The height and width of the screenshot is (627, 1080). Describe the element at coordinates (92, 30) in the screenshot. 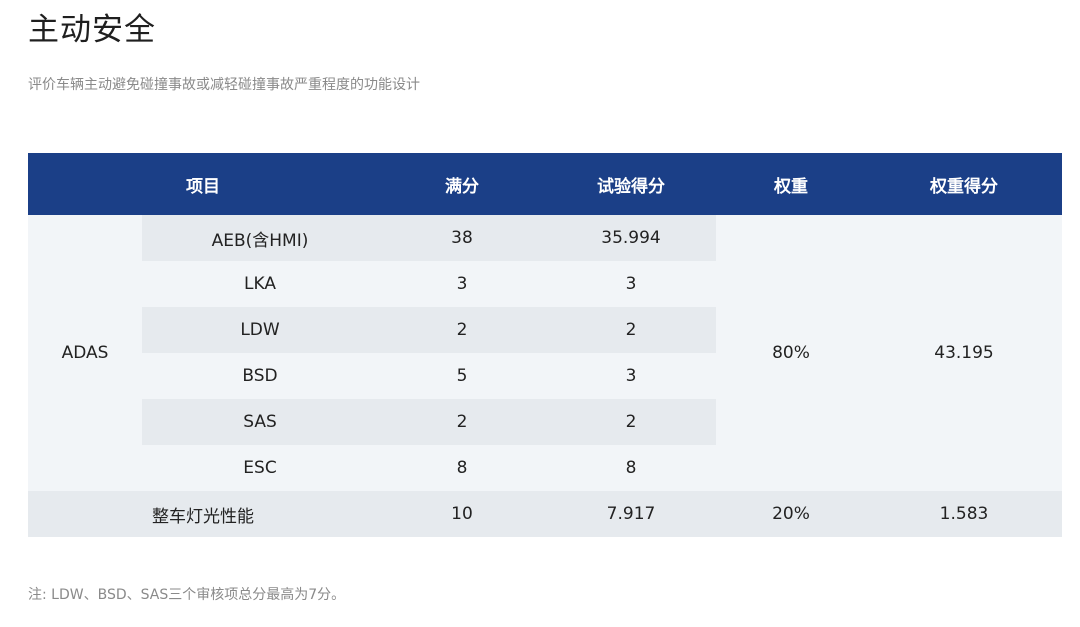

I see `page-title: 主动安全` at that location.